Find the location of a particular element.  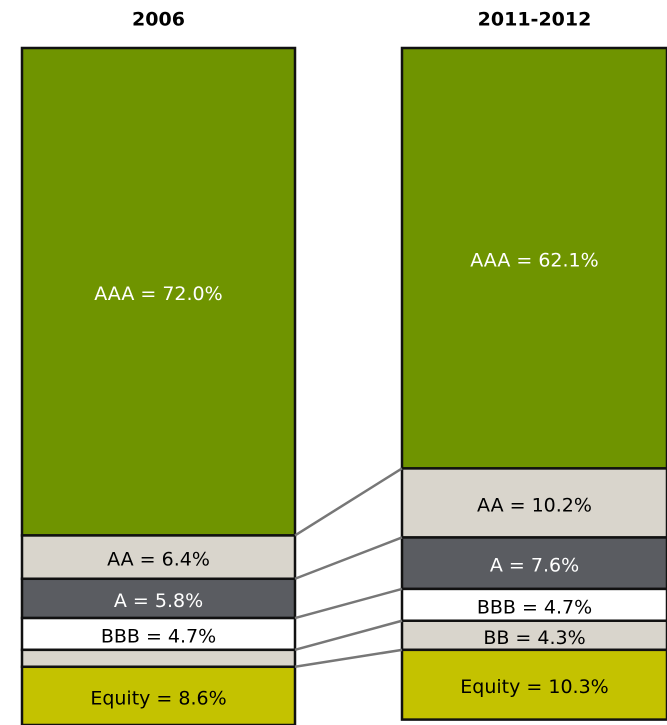

data-label: A = 5.8% is located at coordinates (158, 601).